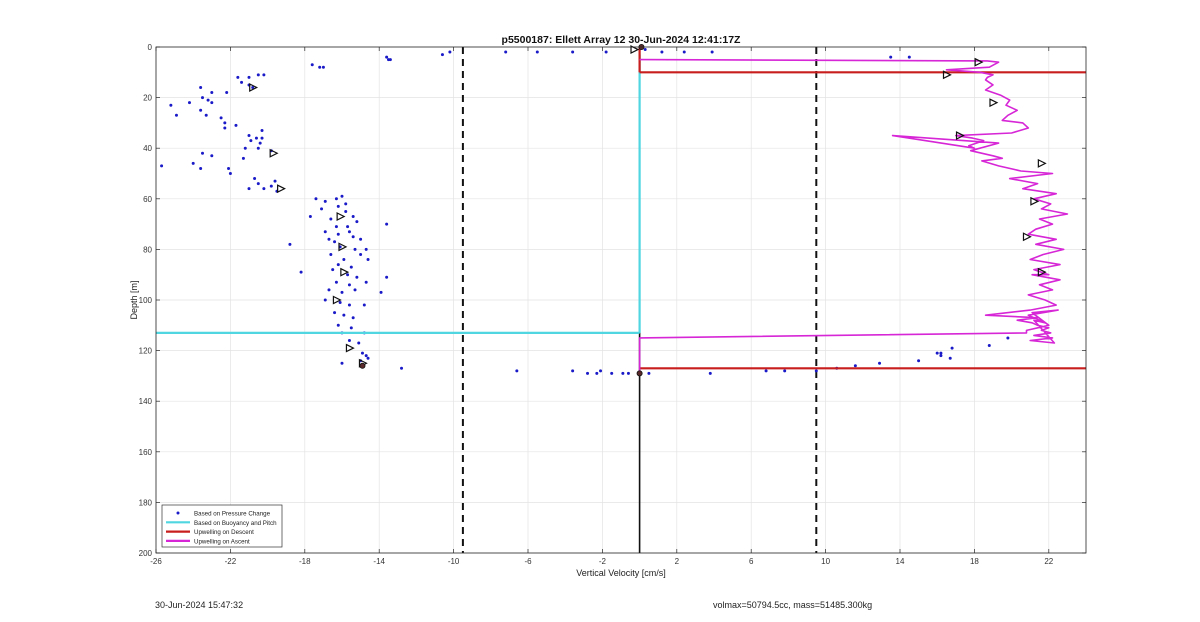  What do you see at coordinates (224, 532) in the screenshot?
I see `legend-label: Upwelling on Descent` at bounding box center [224, 532].